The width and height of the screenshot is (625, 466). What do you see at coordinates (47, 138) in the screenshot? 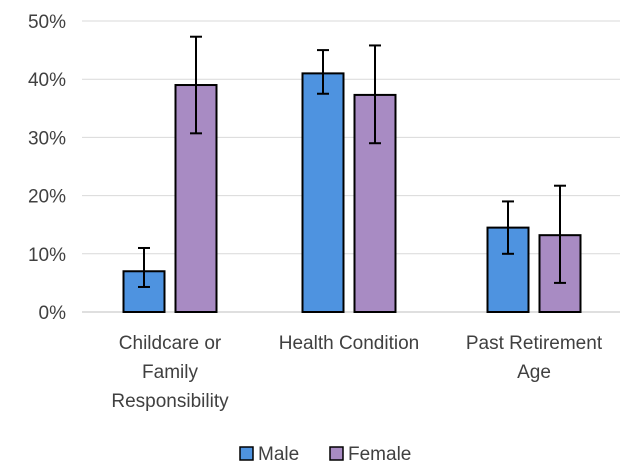
I see `y-tick-label: 30%` at bounding box center [47, 138].